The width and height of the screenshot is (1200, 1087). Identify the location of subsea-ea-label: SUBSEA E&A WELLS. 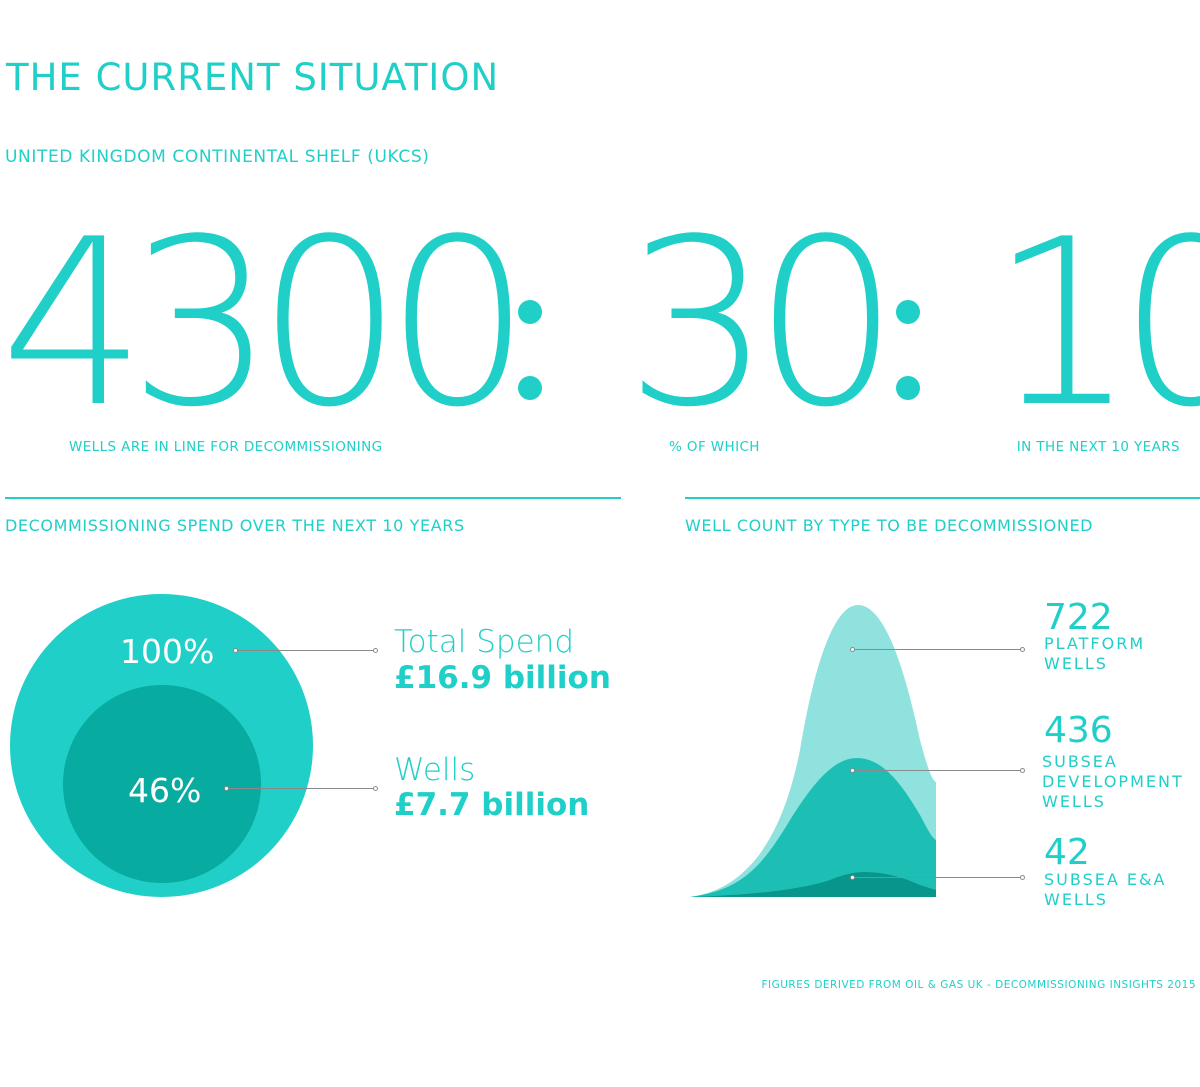
(1105, 889).